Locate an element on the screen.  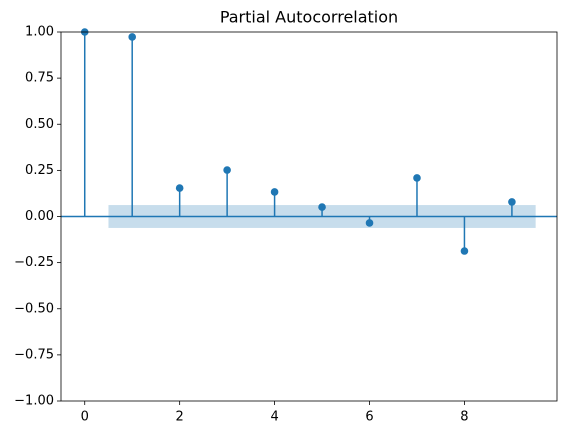
y-tick-label: 0.25 is located at coordinates (39, 170).